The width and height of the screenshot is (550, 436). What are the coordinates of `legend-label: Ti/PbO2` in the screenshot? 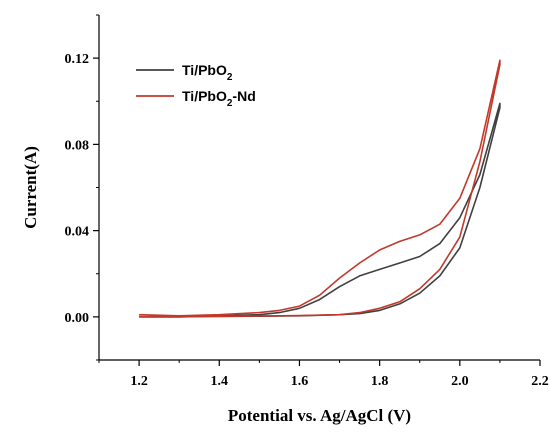 It's located at (207, 72).